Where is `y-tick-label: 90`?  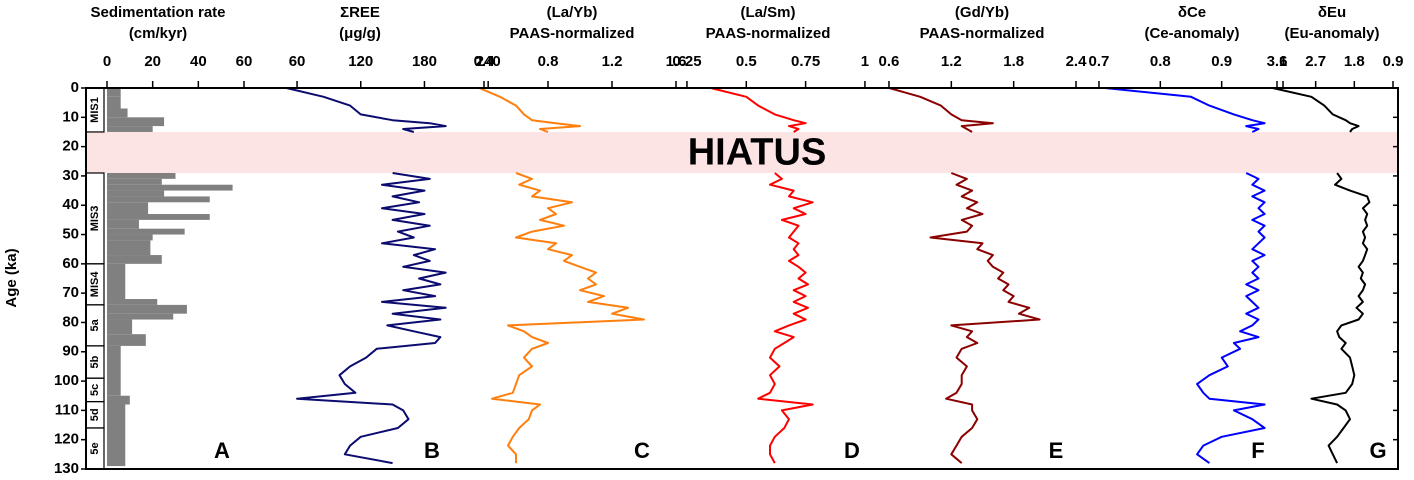
y-tick-label: 90 is located at coordinates (70, 351).